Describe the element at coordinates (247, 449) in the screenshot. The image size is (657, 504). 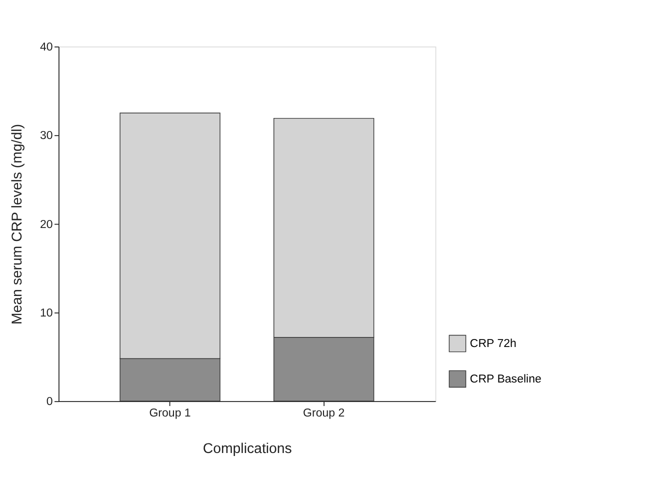
I see `x-axis-title: Complications` at that location.